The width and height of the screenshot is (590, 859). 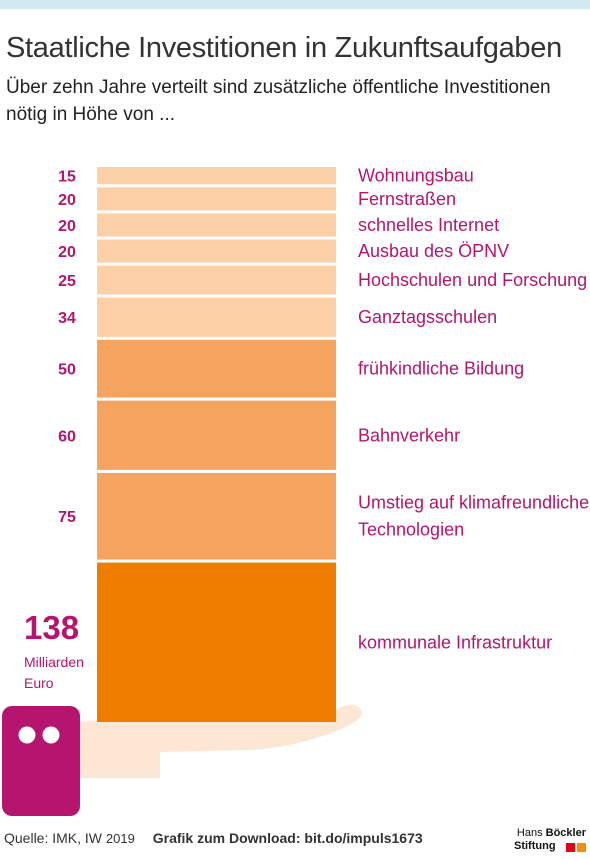 I want to click on value-label-ganztagsschulen: 34, so click(x=67, y=318).